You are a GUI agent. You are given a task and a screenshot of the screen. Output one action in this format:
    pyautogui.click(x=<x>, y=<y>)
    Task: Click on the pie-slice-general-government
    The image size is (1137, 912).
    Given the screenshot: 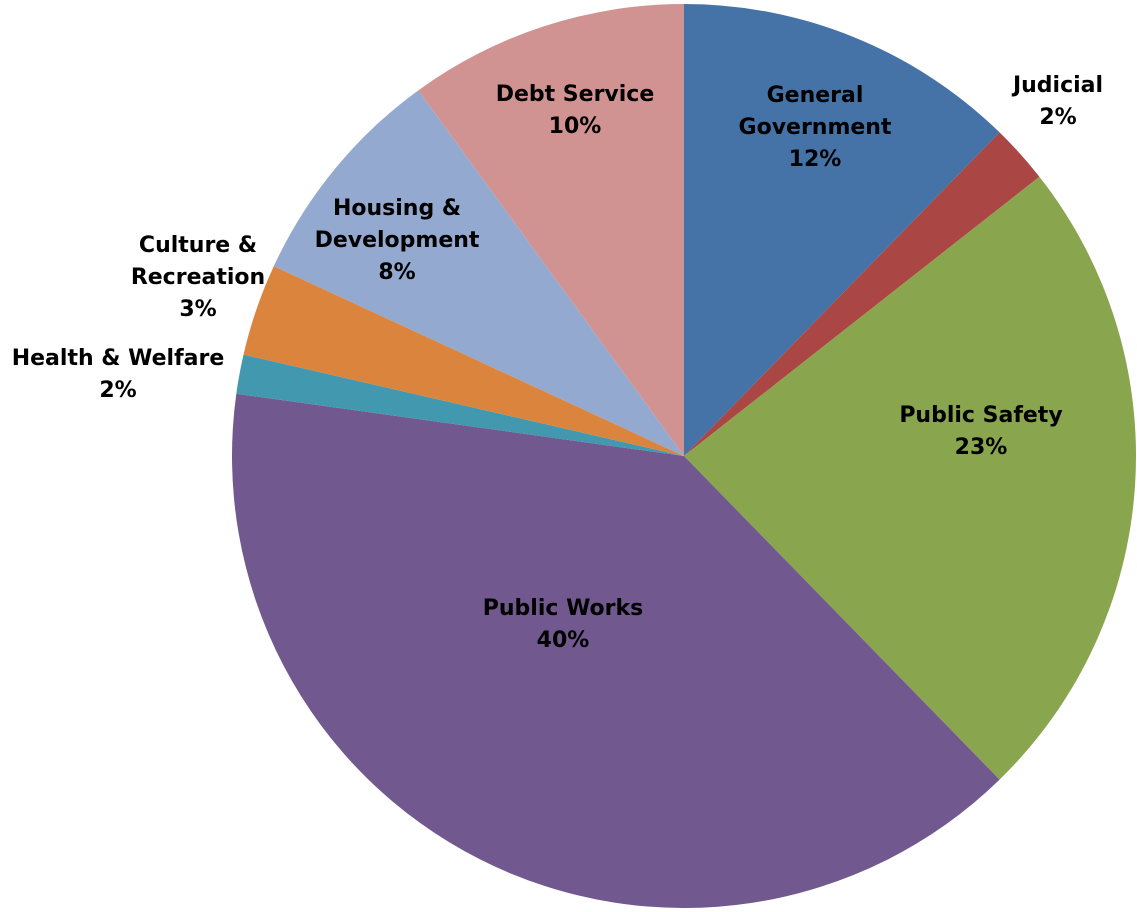 What is the action you would take?
    pyautogui.click(x=842, y=230)
    